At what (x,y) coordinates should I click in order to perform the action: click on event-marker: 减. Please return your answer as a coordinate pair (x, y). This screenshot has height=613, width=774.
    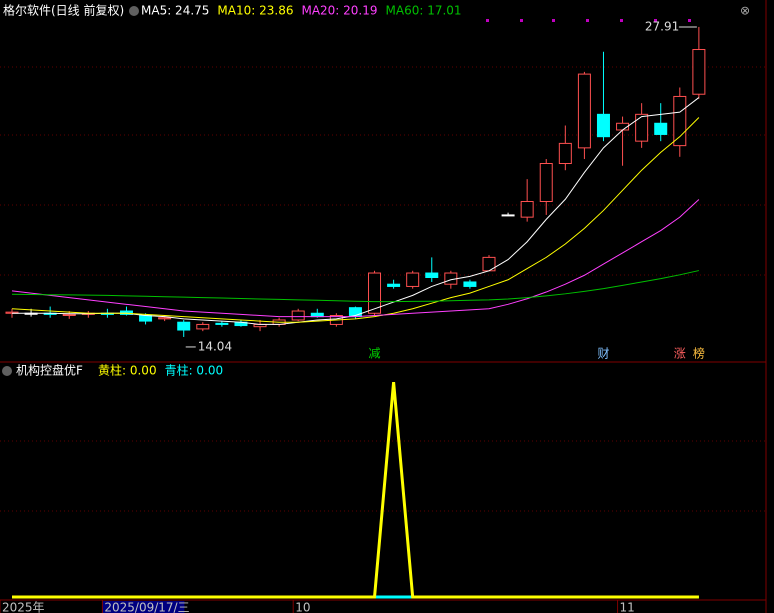
    Looking at the image, I should click on (375, 354).